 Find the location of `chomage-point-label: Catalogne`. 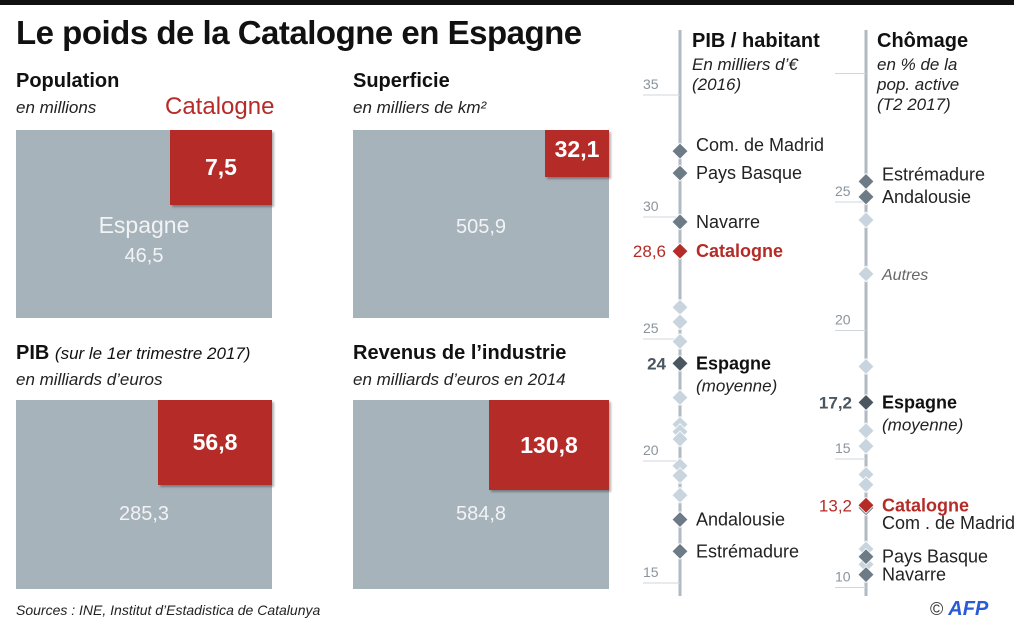

chomage-point-label: Catalogne is located at coordinates (925, 505).